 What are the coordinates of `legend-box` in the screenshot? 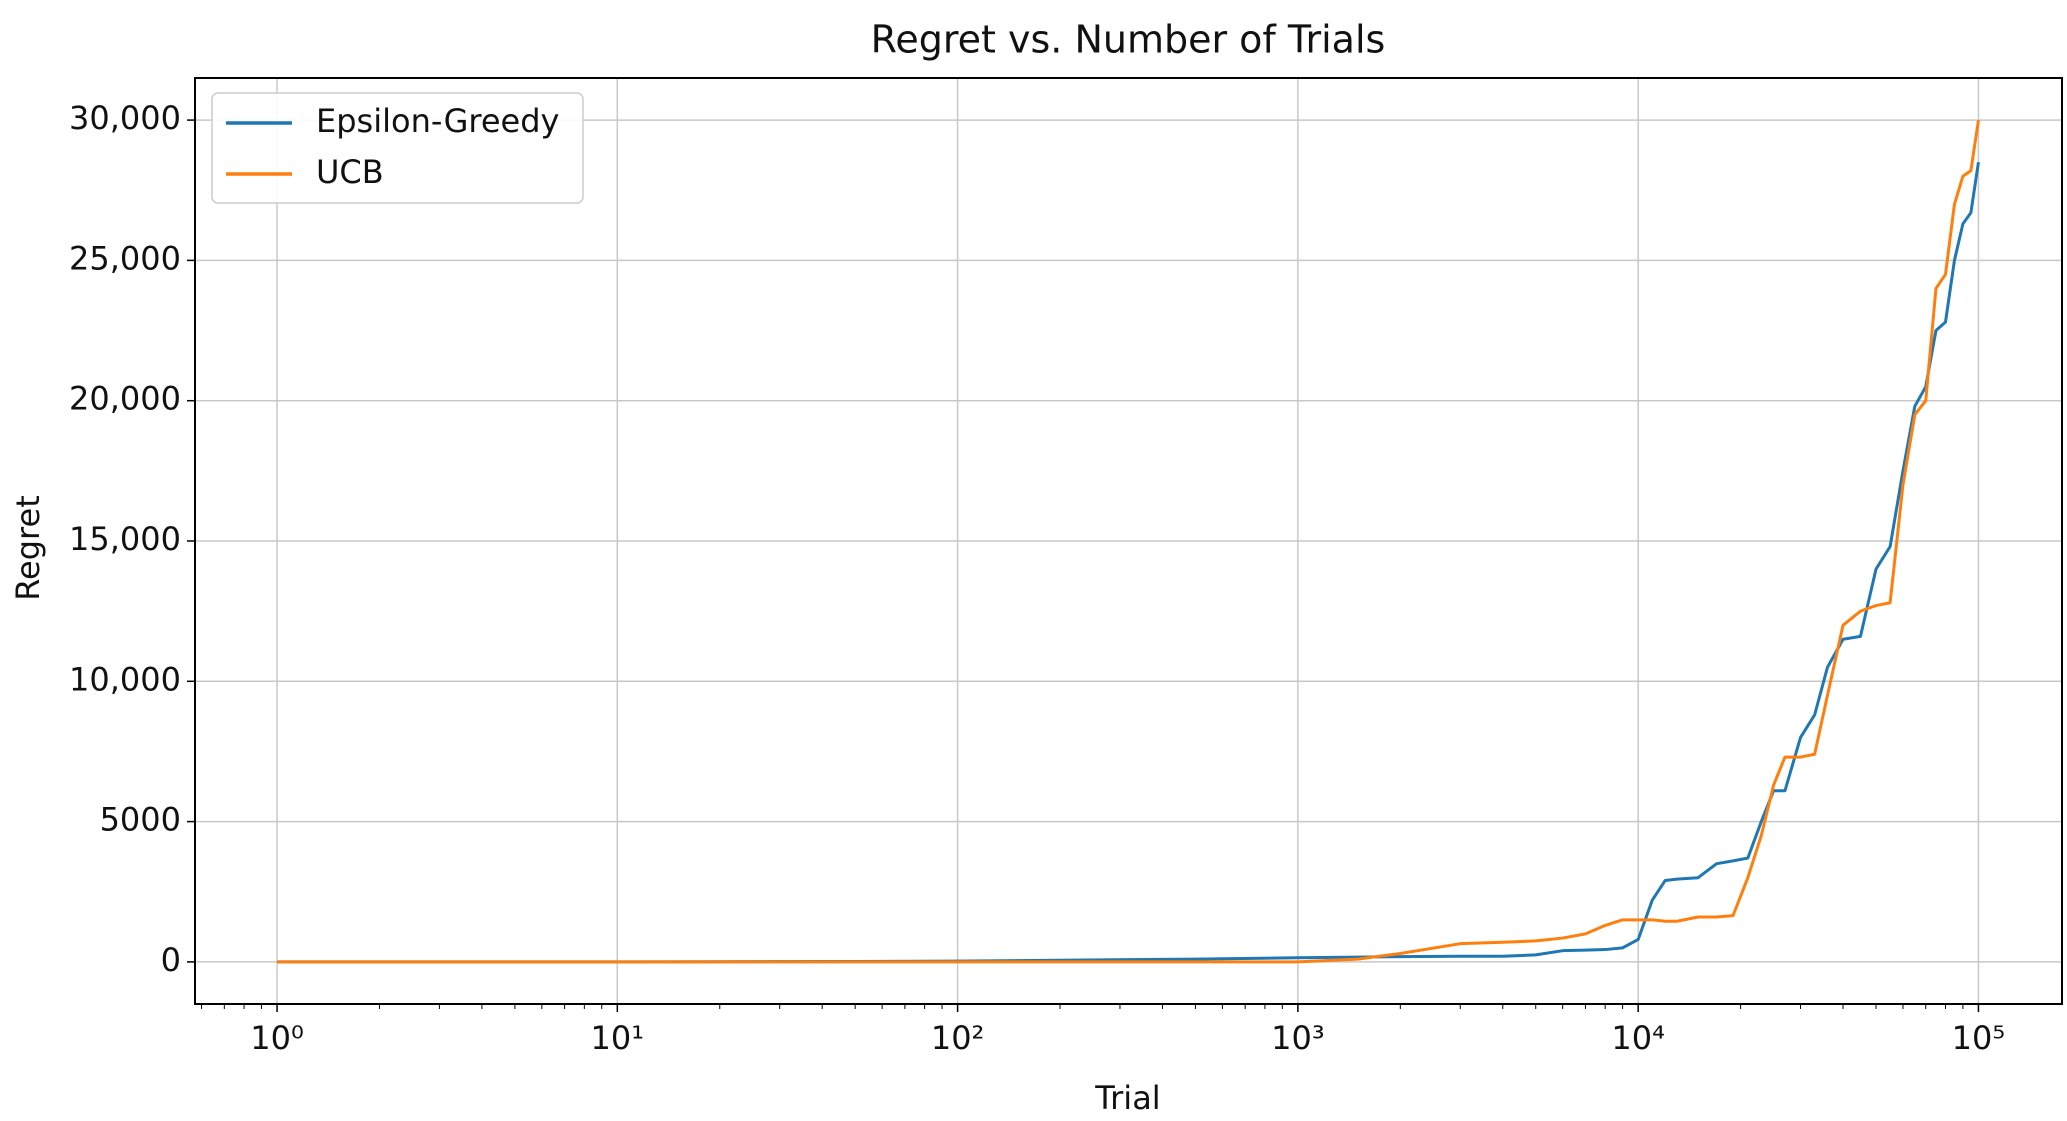 It's located at (397, 148).